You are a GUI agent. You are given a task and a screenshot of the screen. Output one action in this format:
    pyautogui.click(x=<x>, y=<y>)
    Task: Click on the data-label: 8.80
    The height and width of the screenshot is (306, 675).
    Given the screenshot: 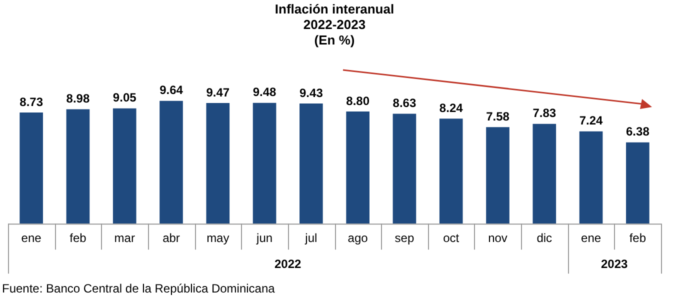 What is the action you would take?
    pyautogui.click(x=358, y=101)
    